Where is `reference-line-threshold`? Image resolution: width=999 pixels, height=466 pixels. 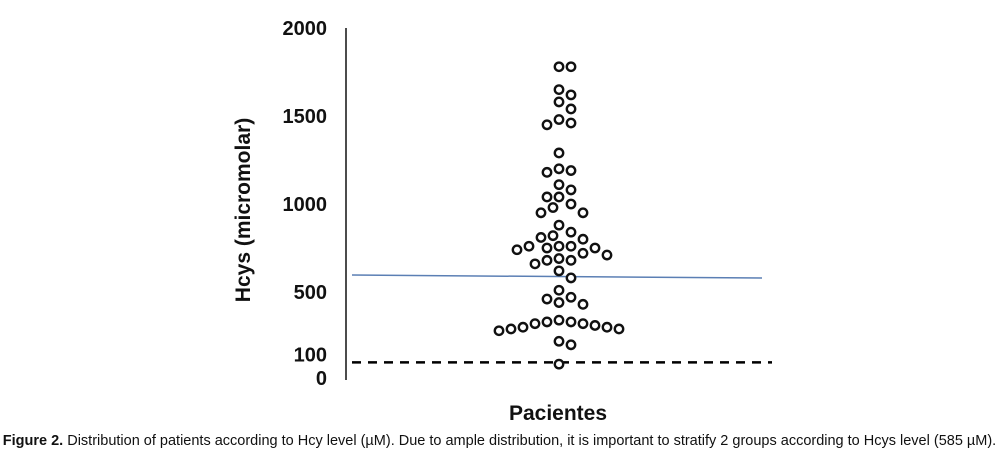
reference-line-threshold is located at coordinates (557, 276).